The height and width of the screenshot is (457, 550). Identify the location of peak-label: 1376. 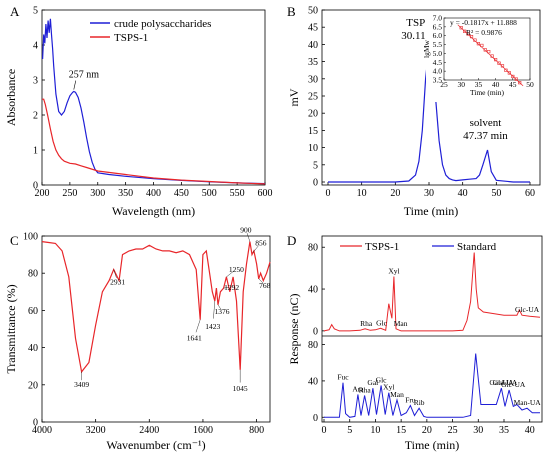
(221, 311).